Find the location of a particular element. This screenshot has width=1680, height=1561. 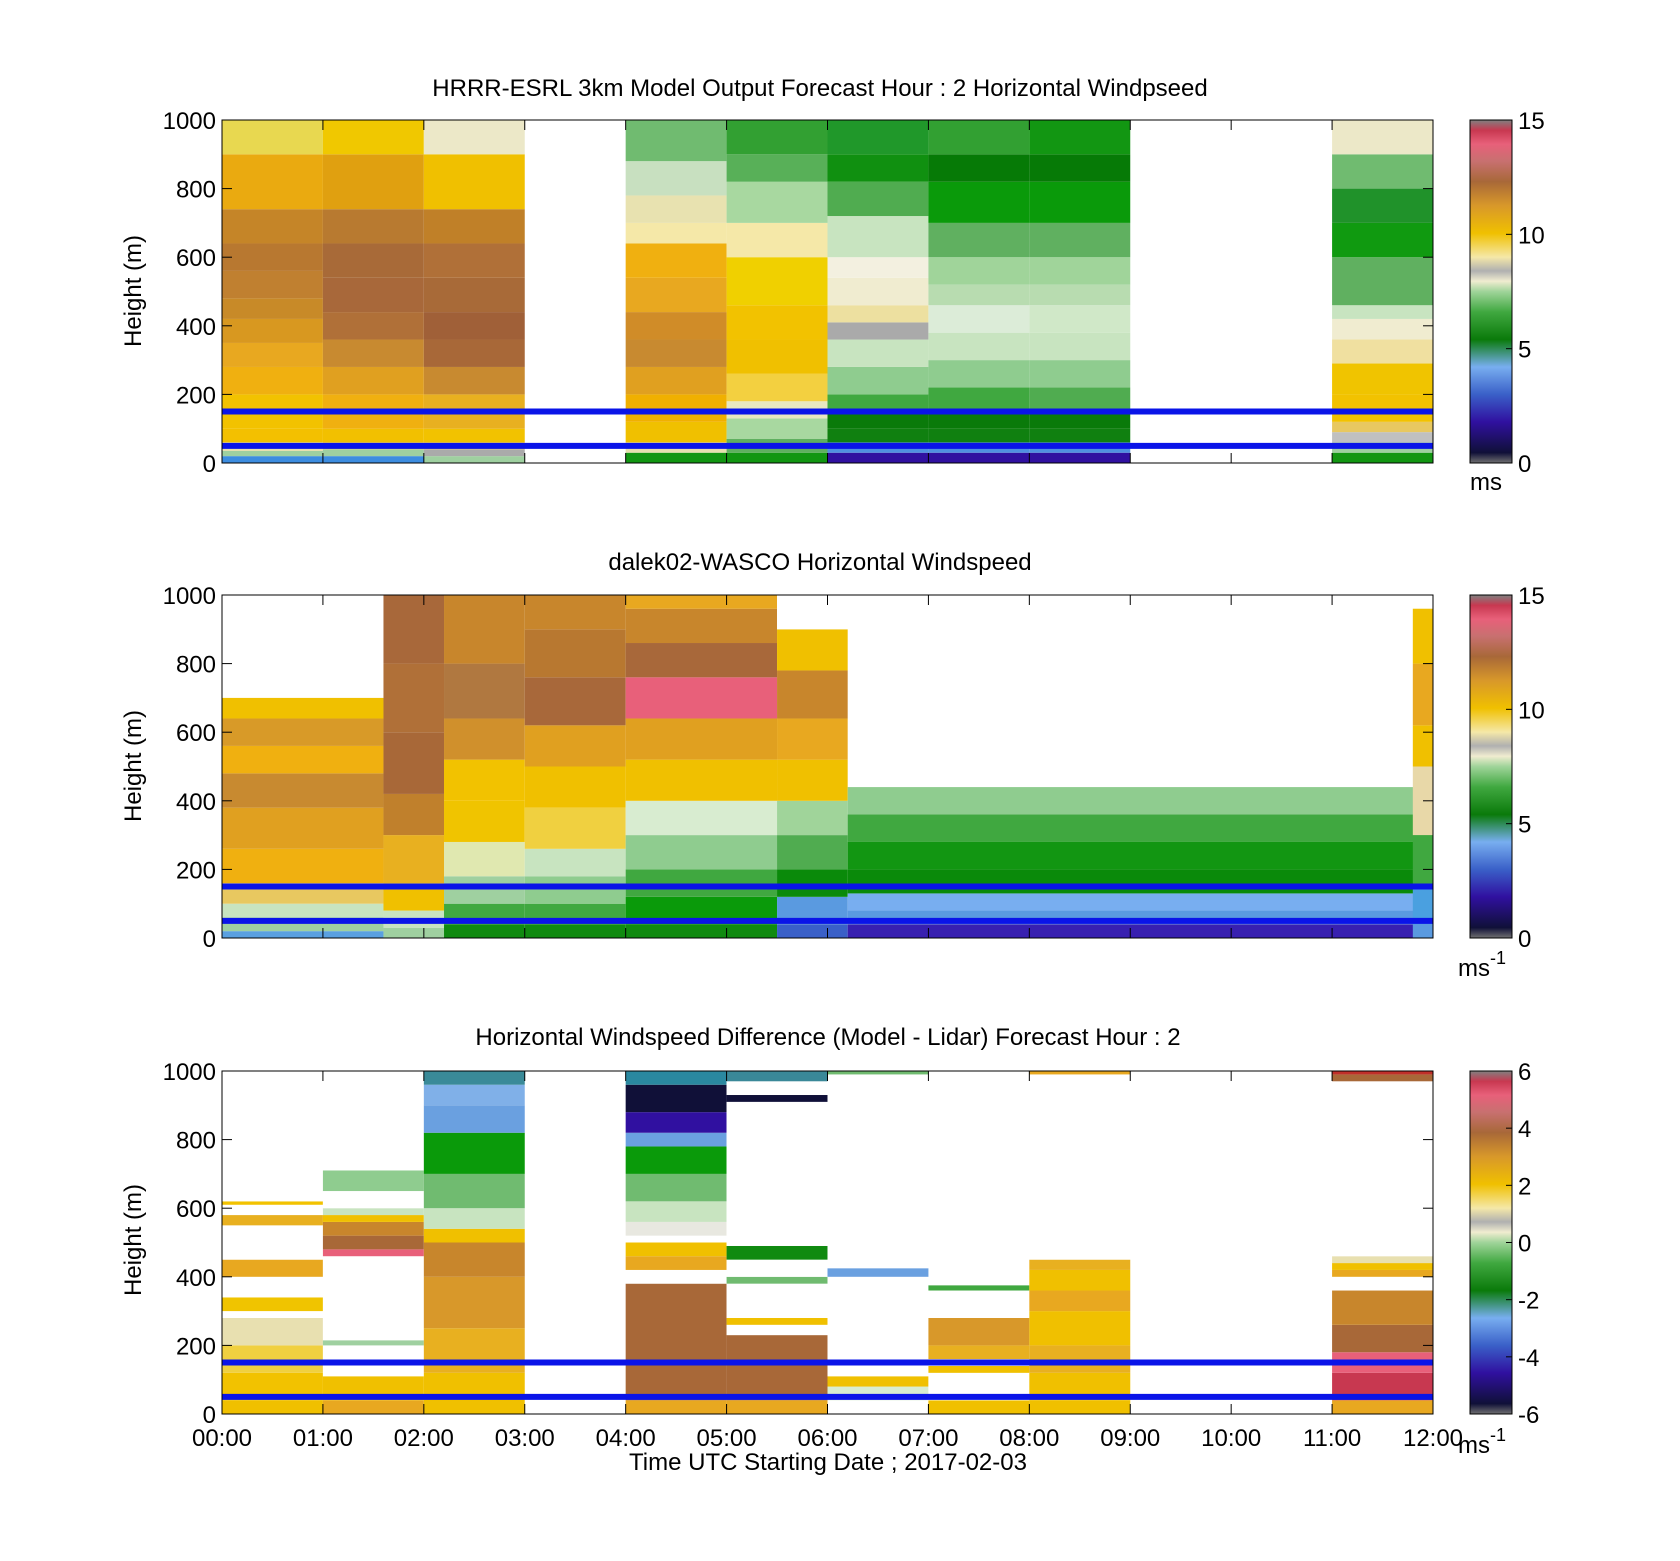

colorbar-tick-label: 2 is located at coordinates (1524, 1186).